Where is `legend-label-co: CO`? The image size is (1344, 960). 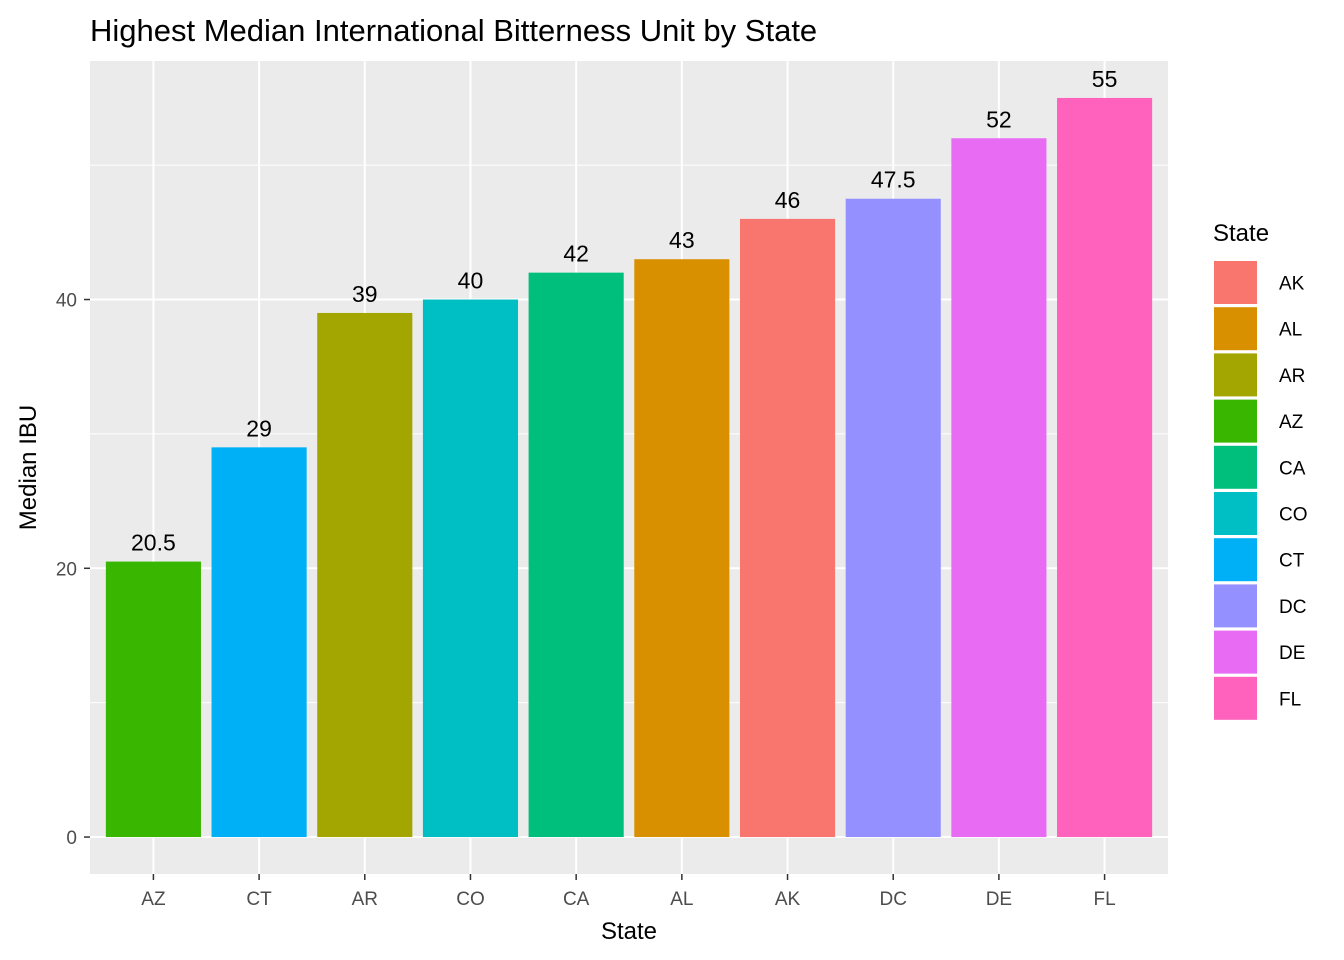
legend-label-co: CO is located at coordinates (1293, 515).